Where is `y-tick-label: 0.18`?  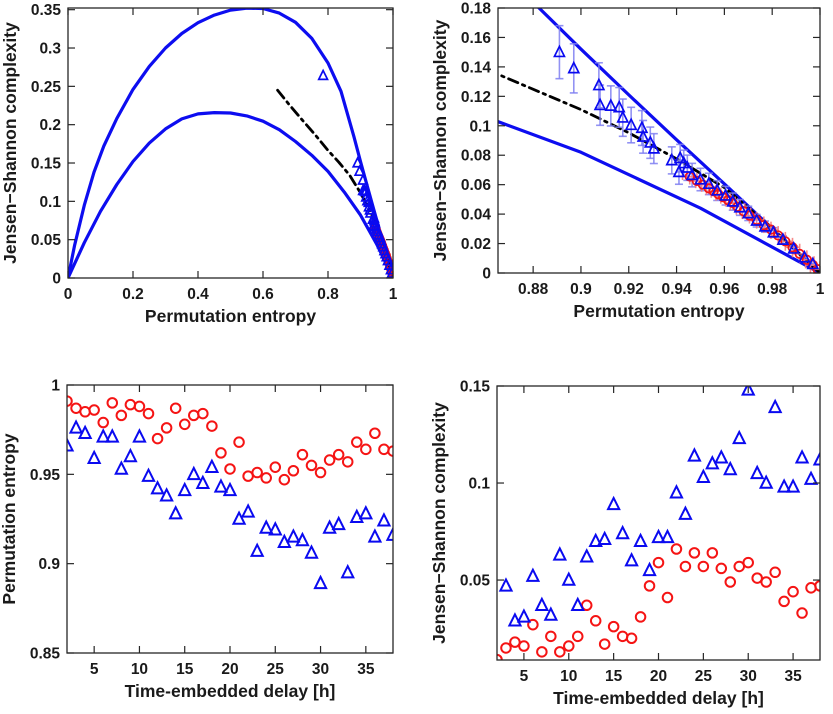
y-tick-label: 0.18 is located at coordinates (476, 9).